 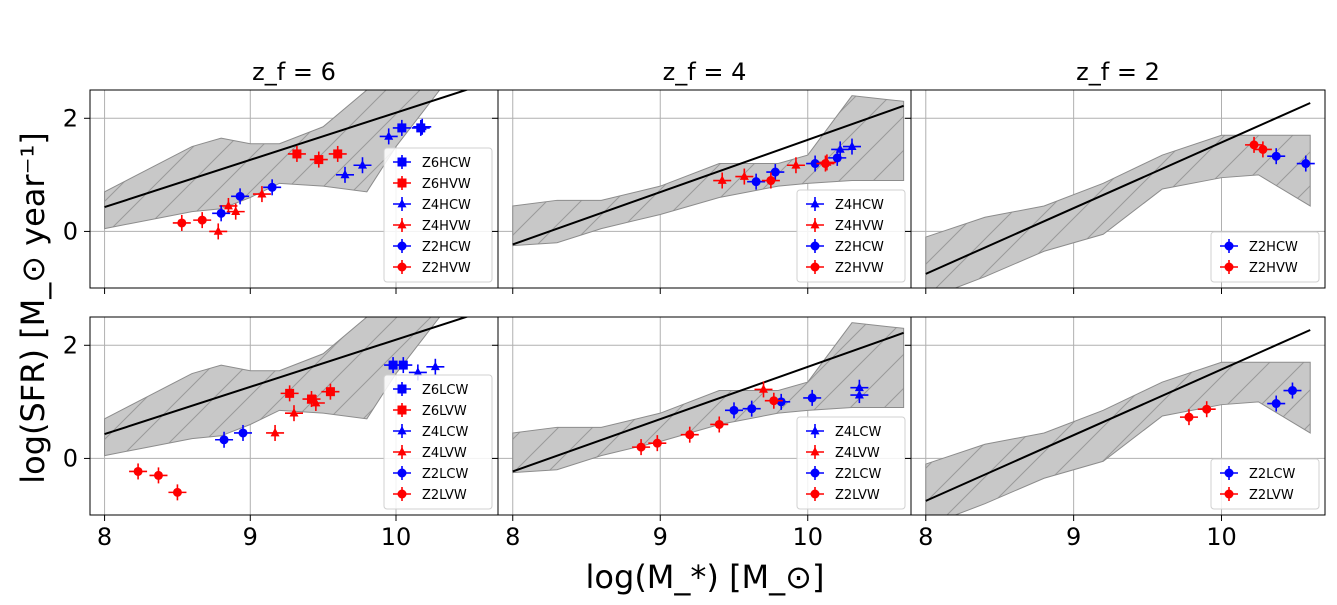 I want to click on panel-title: z_f = 4, so click(x=705, y=72).